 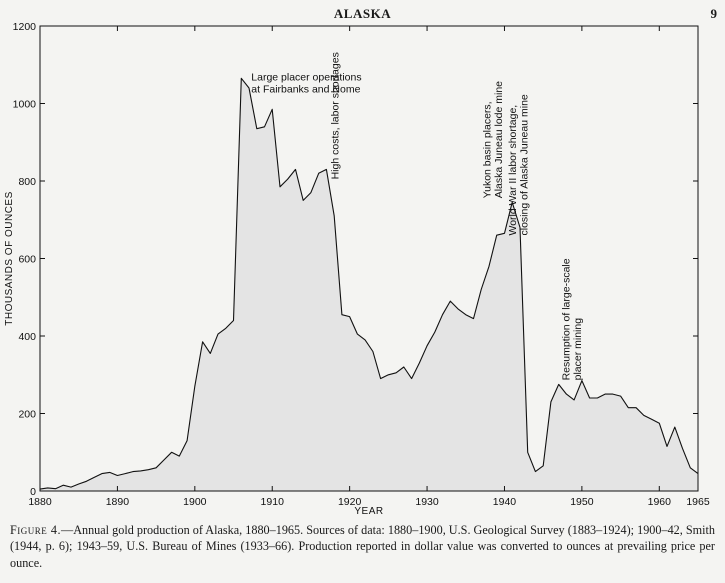 I want to click on x-axis-title: YEAR, so click(x=368, y=511).